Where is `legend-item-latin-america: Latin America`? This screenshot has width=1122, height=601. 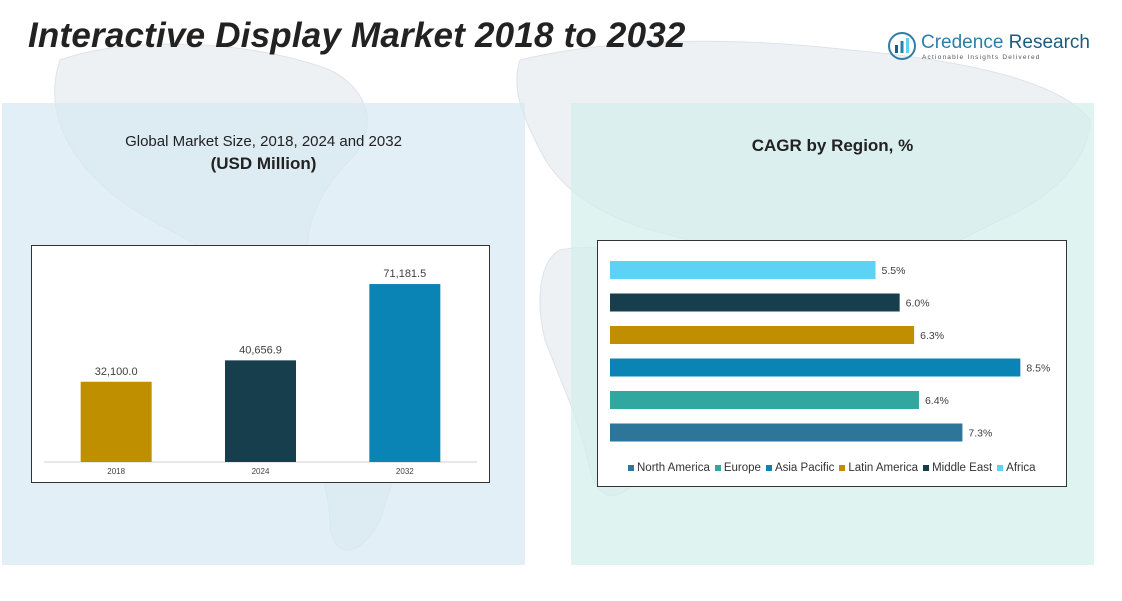
legend-item-latin-america: Latin America is located at coordinates (878, 468).